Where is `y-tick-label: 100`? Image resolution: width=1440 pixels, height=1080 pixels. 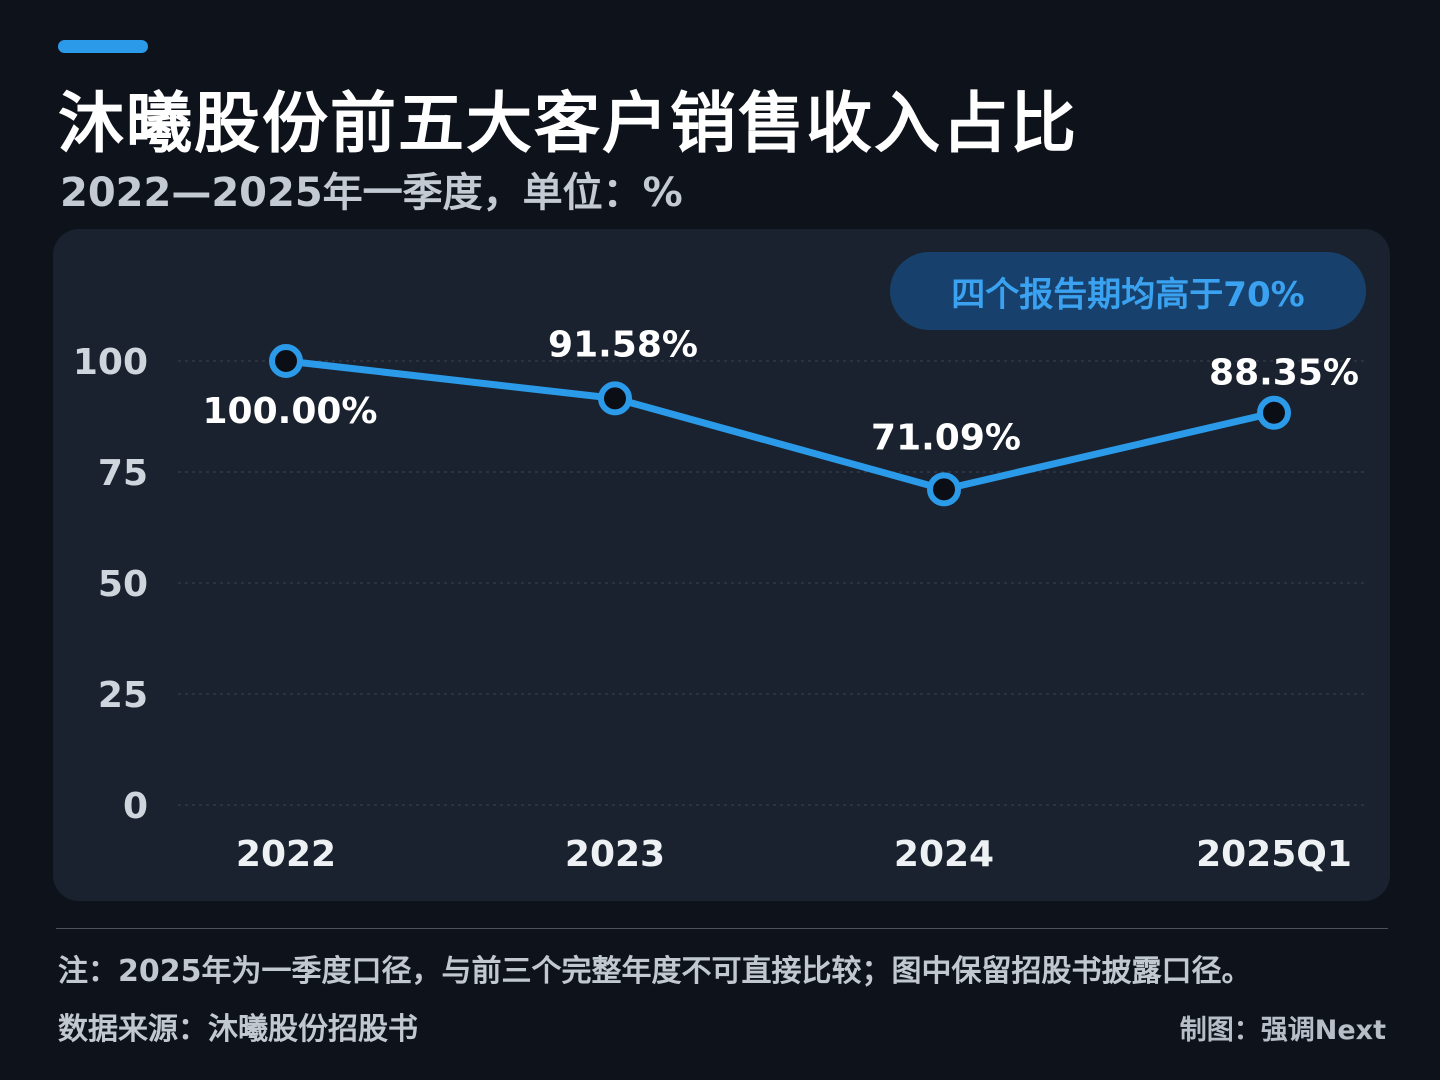
y-tick-label: 100 is located at coordinates (110, 362).